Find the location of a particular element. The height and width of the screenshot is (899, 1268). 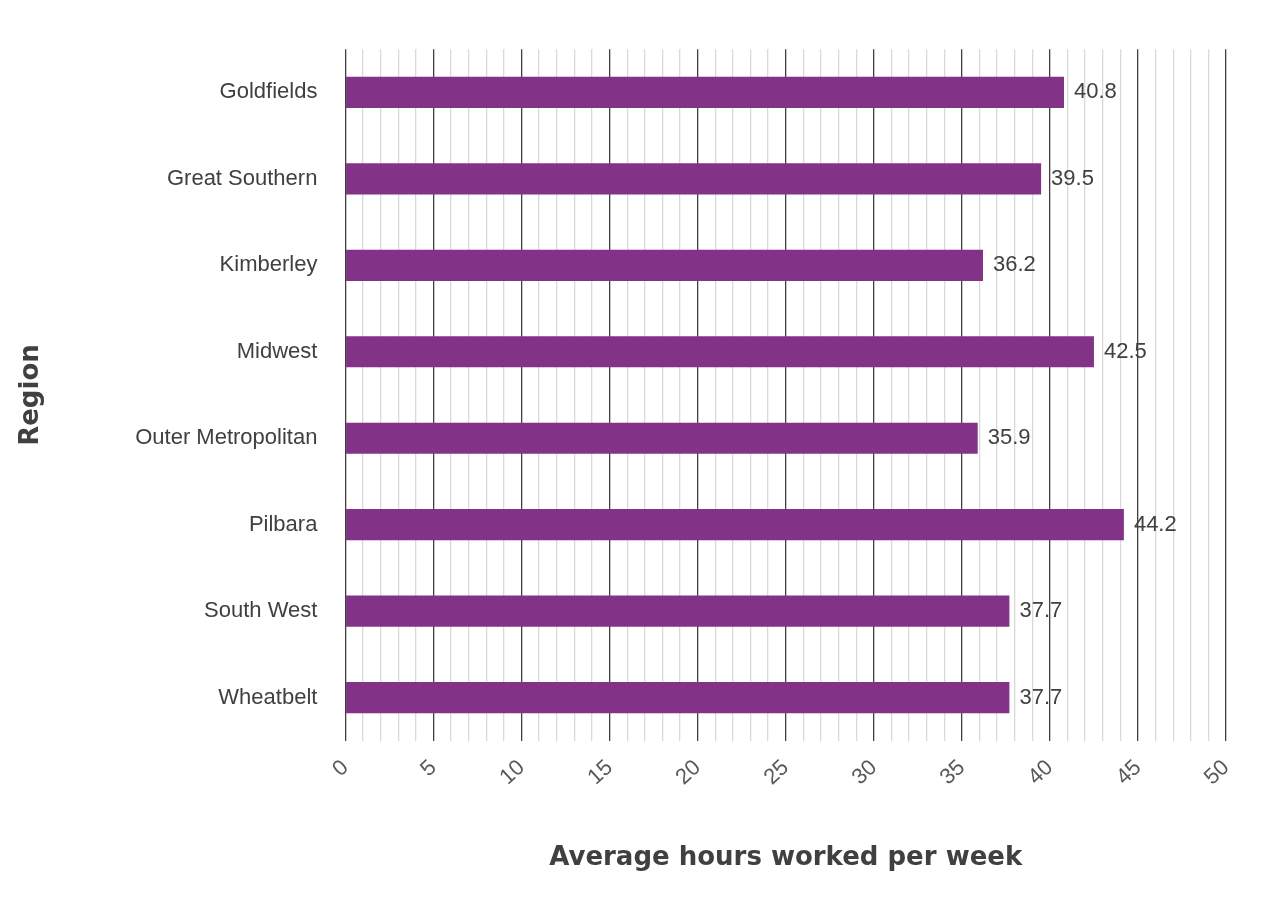

x-tick-label: 15 is located at coordinates (600, 772).